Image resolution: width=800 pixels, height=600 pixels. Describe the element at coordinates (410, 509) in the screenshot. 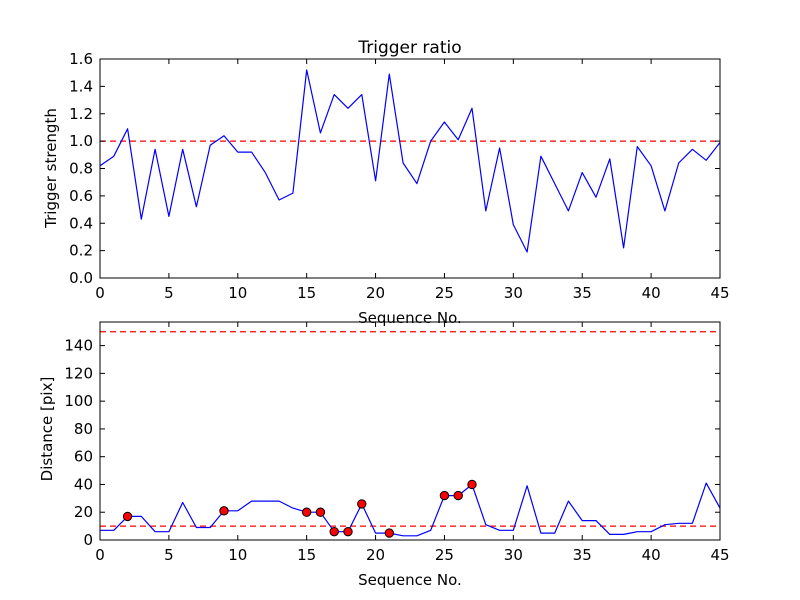

I see `data-series-line` at that location.